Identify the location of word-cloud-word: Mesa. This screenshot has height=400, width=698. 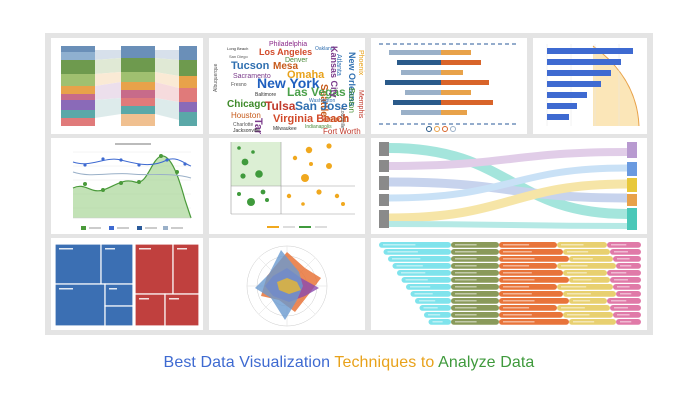
(285, 66).